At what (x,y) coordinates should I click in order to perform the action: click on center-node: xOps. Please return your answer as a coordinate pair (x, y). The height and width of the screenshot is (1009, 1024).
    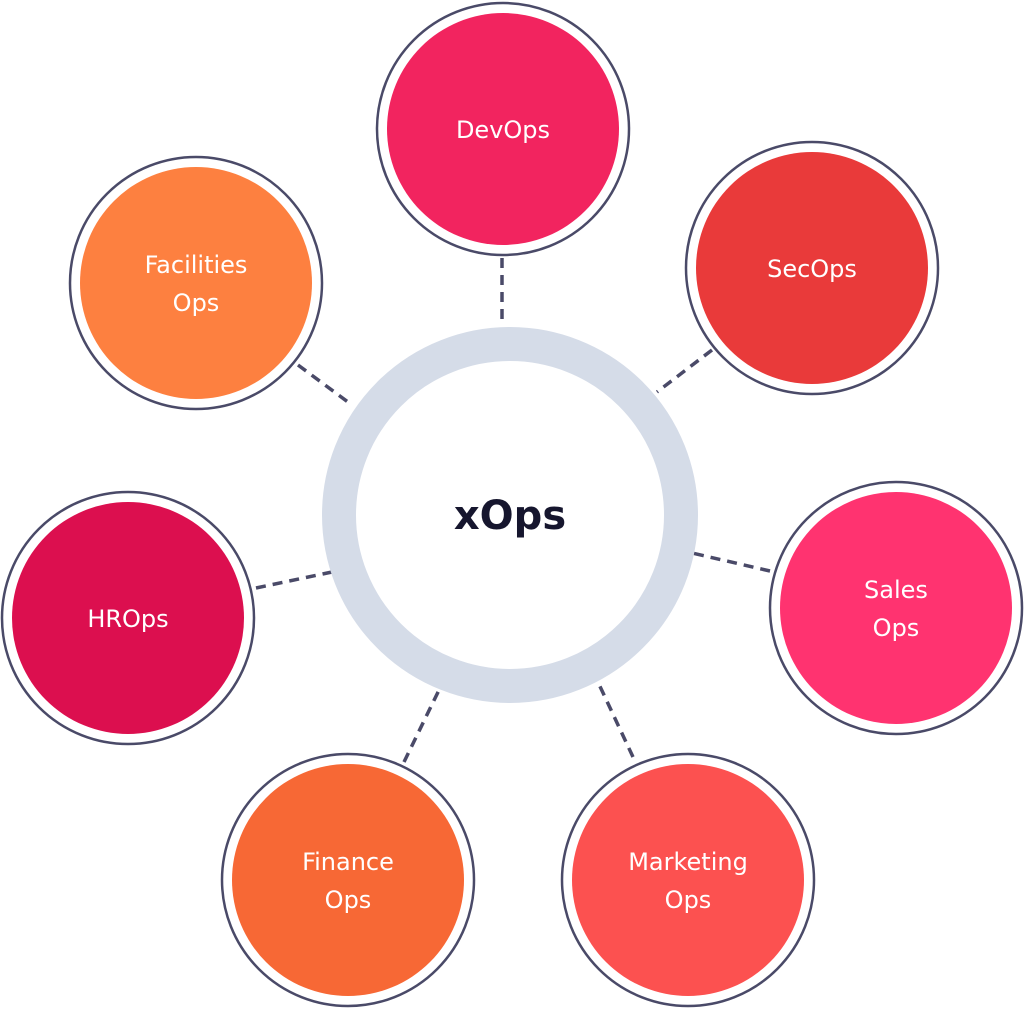
    Looking at the image, I should click on (510, 515).